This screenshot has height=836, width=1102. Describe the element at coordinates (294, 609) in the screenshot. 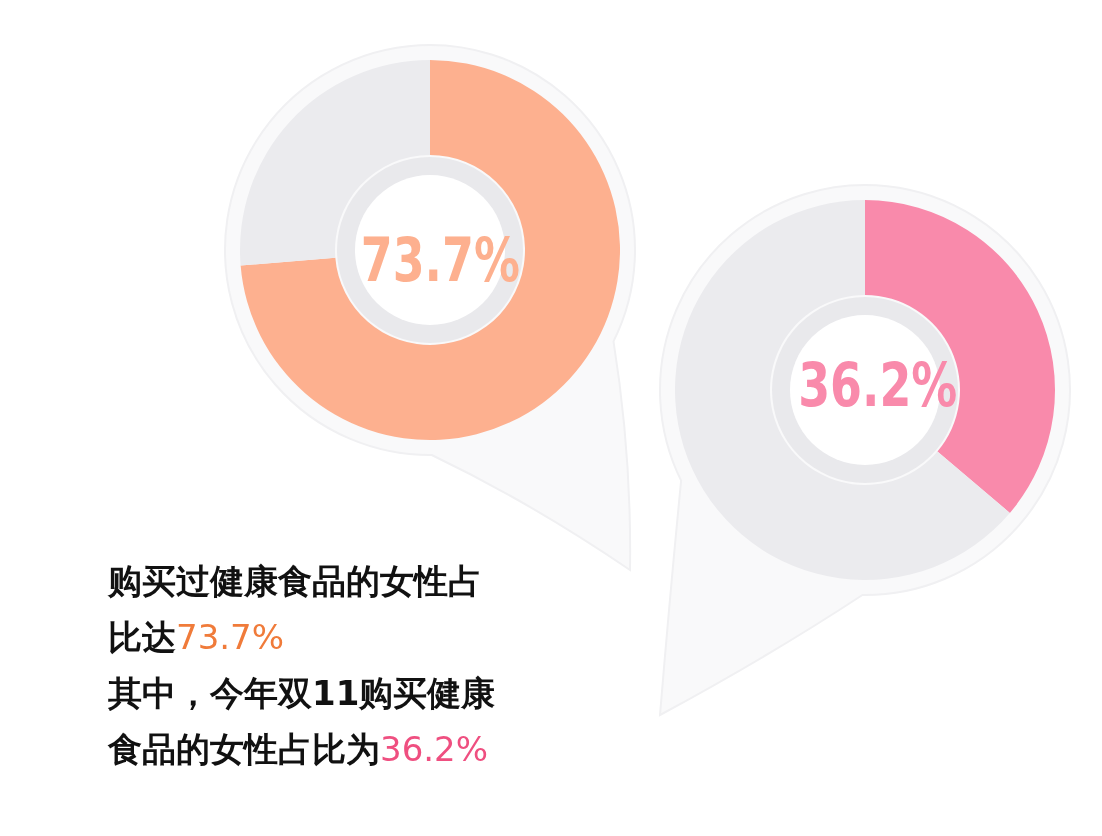

I see `text: 购买过健康食品的女性占比达73.7%` at that location.